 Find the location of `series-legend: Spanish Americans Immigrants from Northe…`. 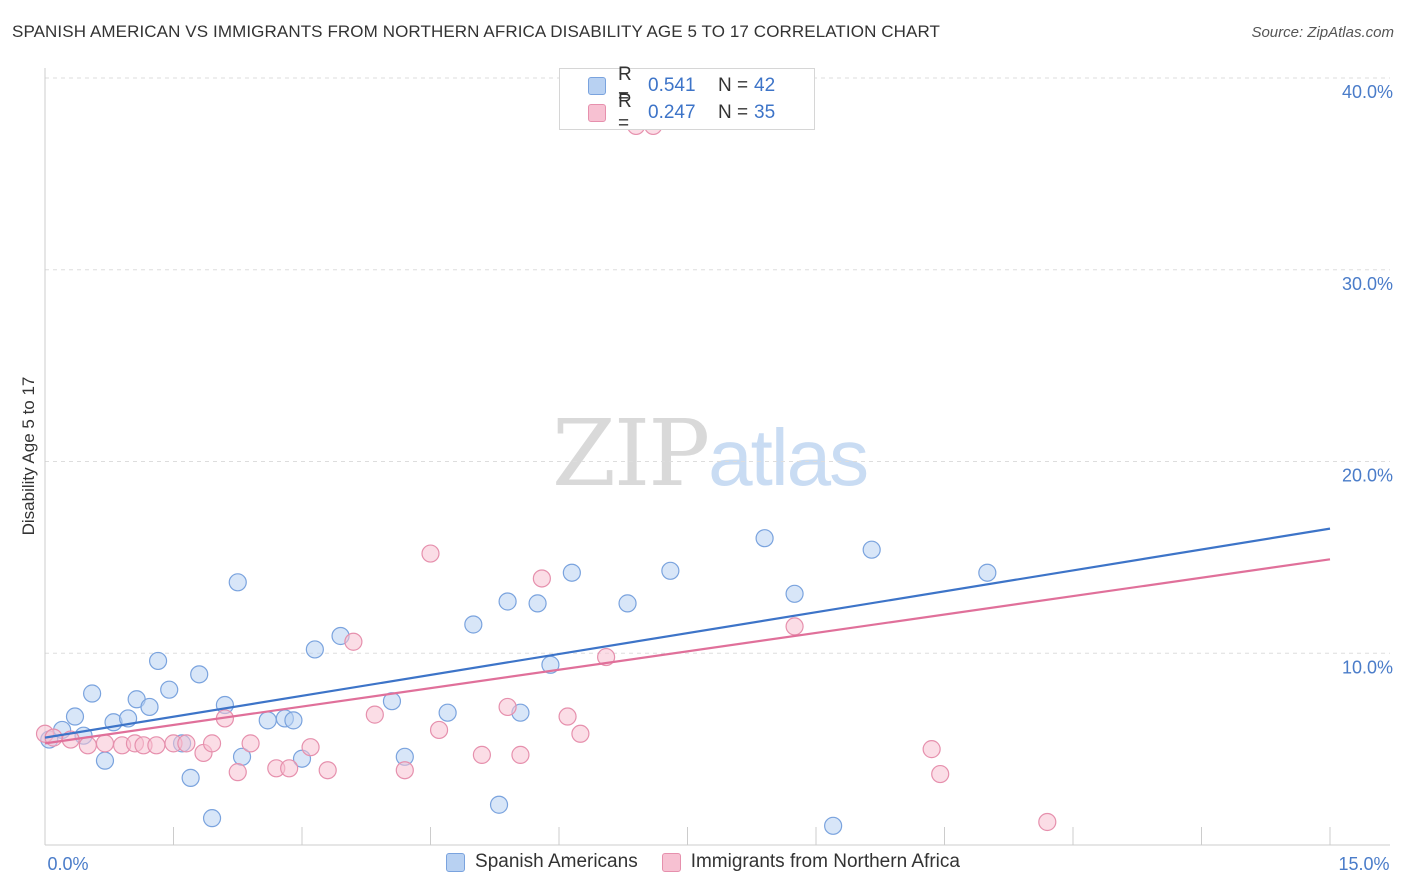

series-legend: Spanish Americans Immigrants from Northe… is located at coordinates (703, 862).